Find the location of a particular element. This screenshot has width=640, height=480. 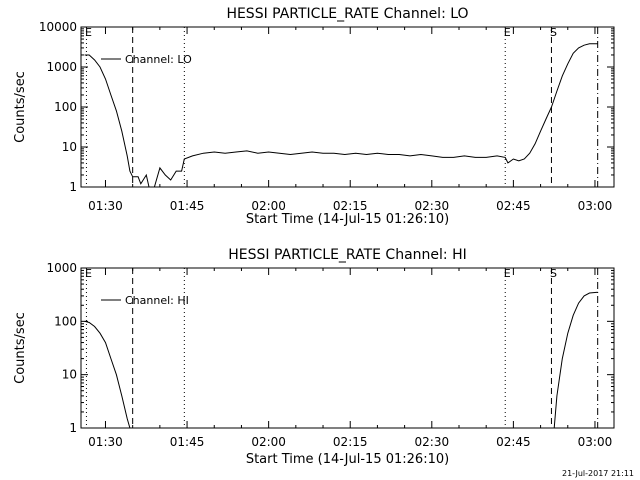

chart-title: HESSI PARTICLE_RATE Channel: HI is located at coordinates (347, 255).